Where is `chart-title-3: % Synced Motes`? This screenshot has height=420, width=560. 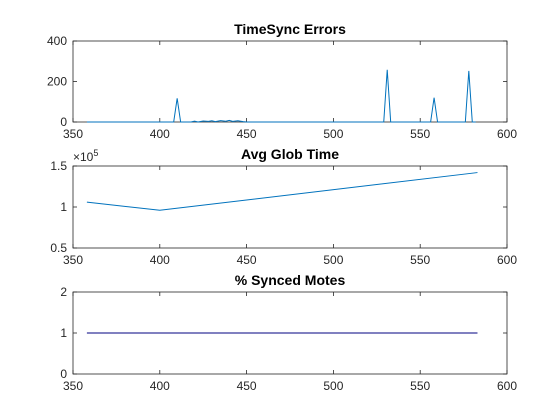 chart-title-3: % Synced Motes is located at coordinates (290, 280).